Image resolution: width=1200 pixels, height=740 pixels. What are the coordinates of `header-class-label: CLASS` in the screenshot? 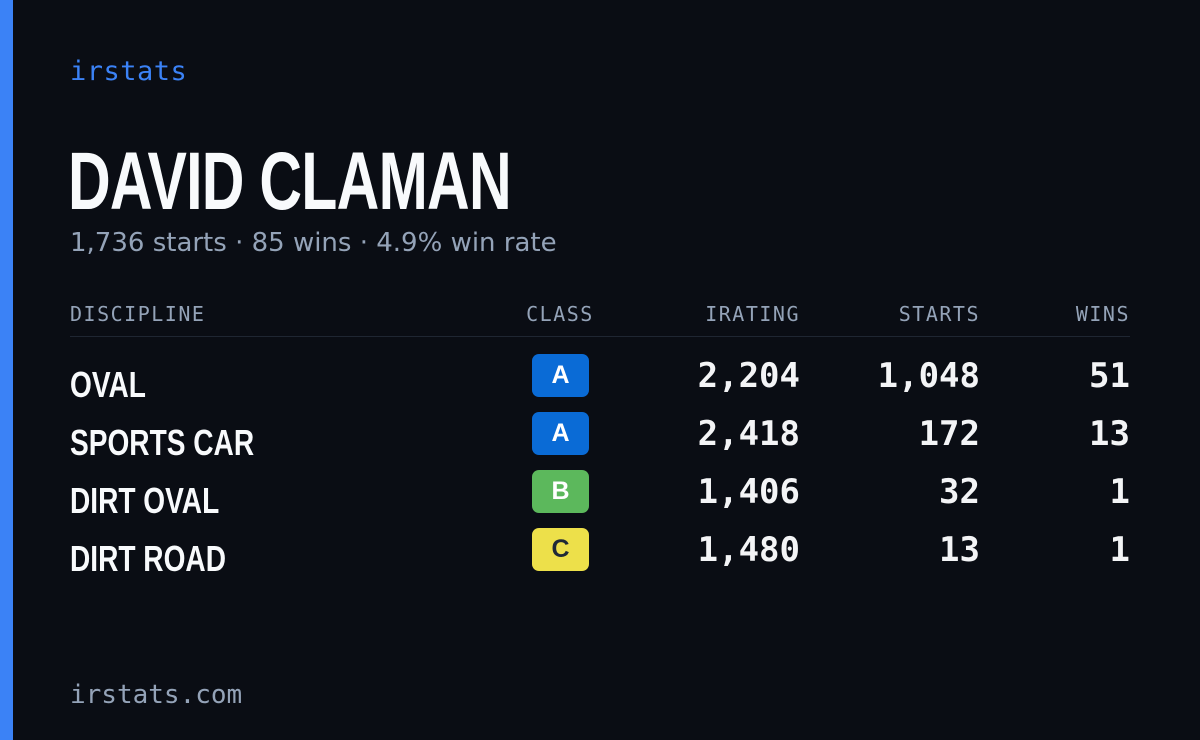 It's located at (560, 314).